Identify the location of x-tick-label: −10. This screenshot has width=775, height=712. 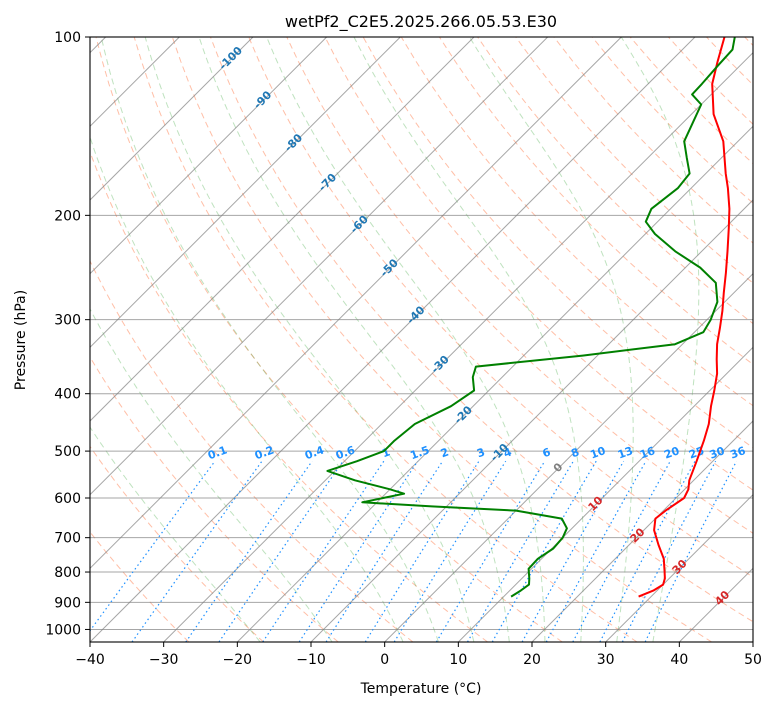
(311, 660).